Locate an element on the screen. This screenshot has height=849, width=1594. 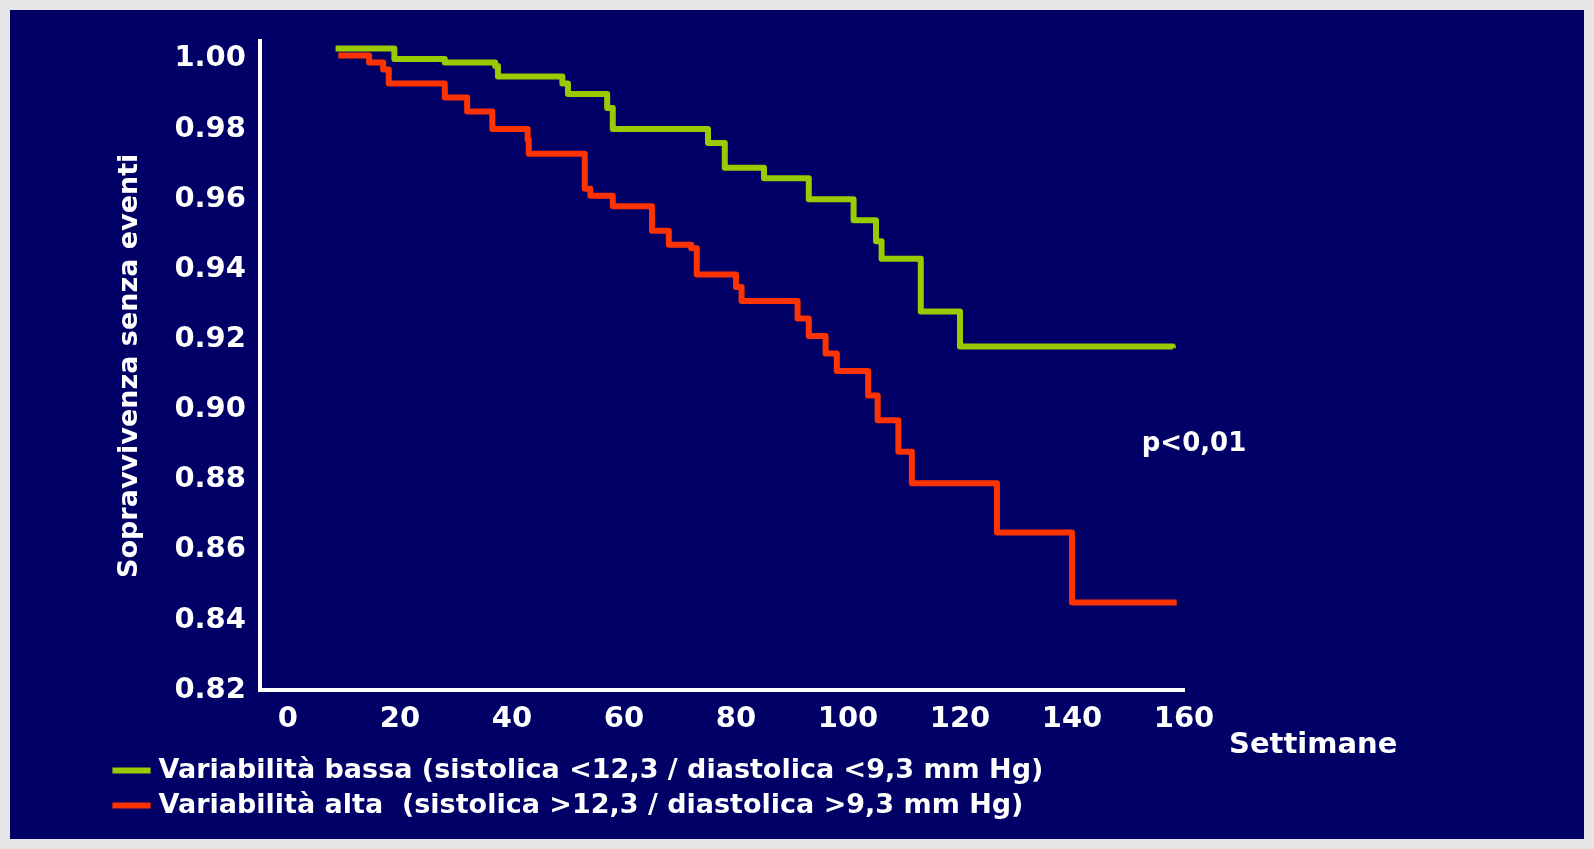
y-tick-label: 0.94 is located at coordinates (210, 266).